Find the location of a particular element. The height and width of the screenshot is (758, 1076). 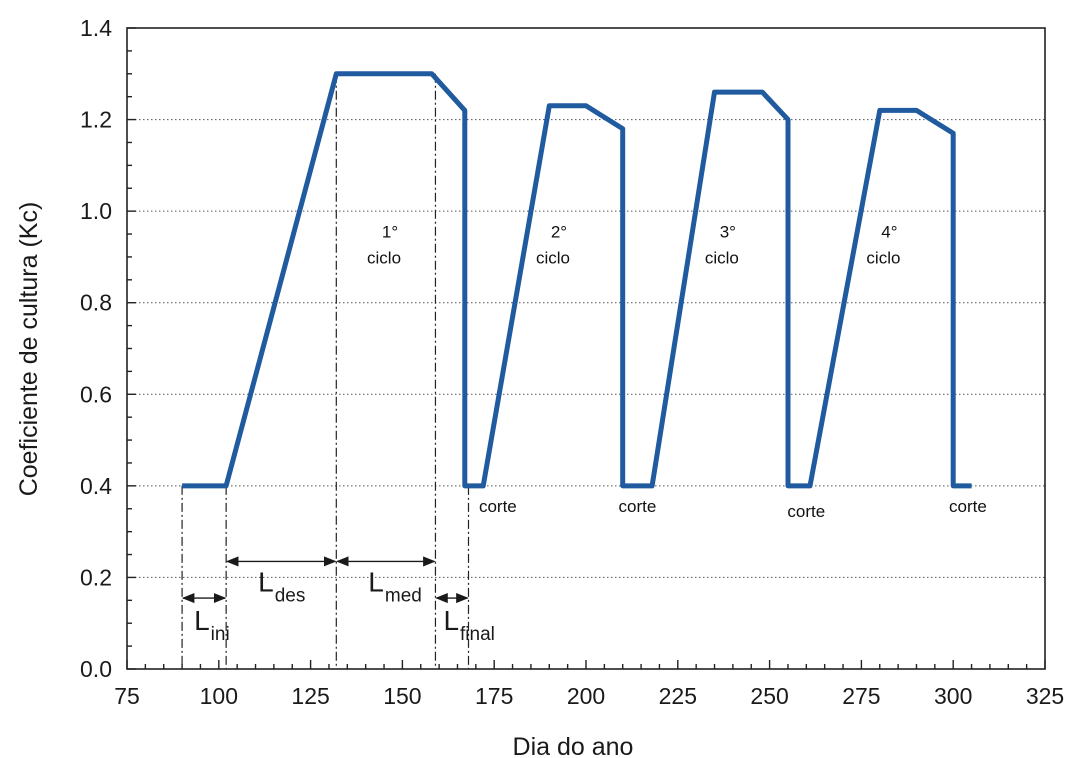

y-tick-label: 0.4 is located at coordinates (96, 486).